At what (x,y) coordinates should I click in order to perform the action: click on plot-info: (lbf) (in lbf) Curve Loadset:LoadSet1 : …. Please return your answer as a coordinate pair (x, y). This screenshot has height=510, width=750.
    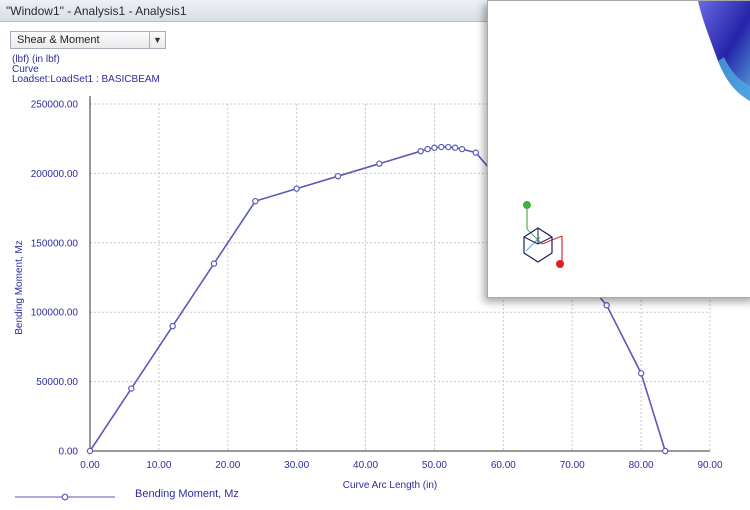
    Looking at the image, I should click on (86, 70).